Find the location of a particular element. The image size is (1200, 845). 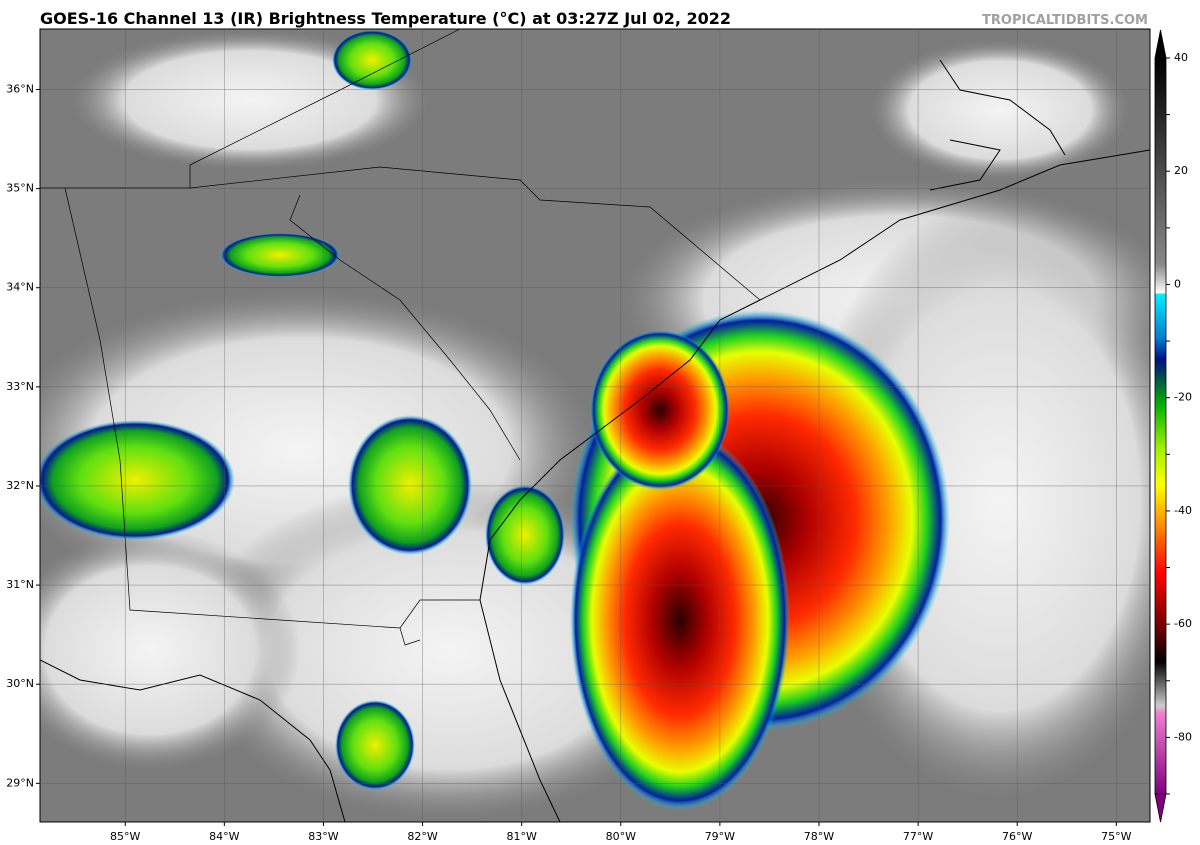

colorbar is located at coordinates (1160, 426).